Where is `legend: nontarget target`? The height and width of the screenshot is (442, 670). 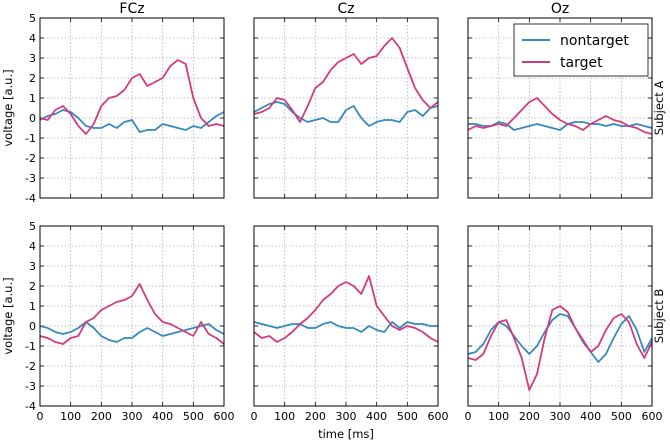
legend: nontarget target is located at coordinates (581, 50).